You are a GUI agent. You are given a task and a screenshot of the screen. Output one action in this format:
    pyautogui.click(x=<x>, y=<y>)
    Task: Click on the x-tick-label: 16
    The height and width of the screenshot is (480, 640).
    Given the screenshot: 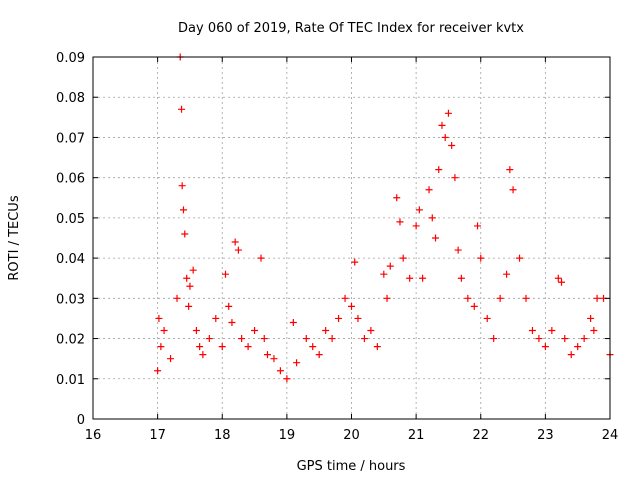 What is the action you would take?
    pyautogui.click(x=93, y=435)
    